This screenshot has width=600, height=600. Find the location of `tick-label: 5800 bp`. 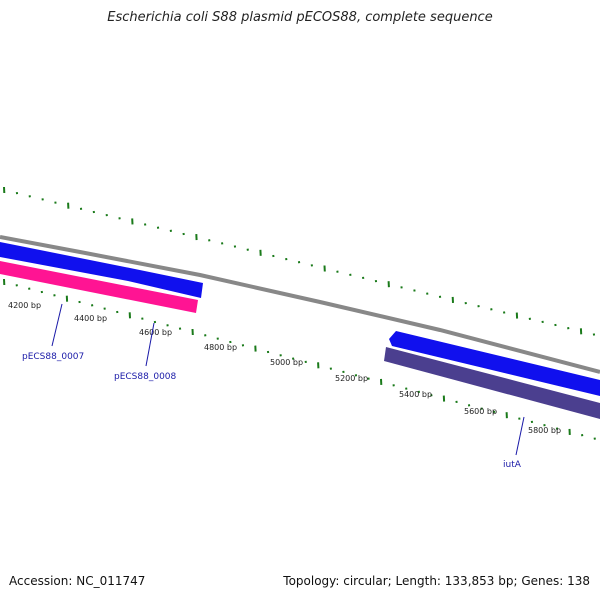

tick-label: 5800 bp is located at coordinates (544, 430).